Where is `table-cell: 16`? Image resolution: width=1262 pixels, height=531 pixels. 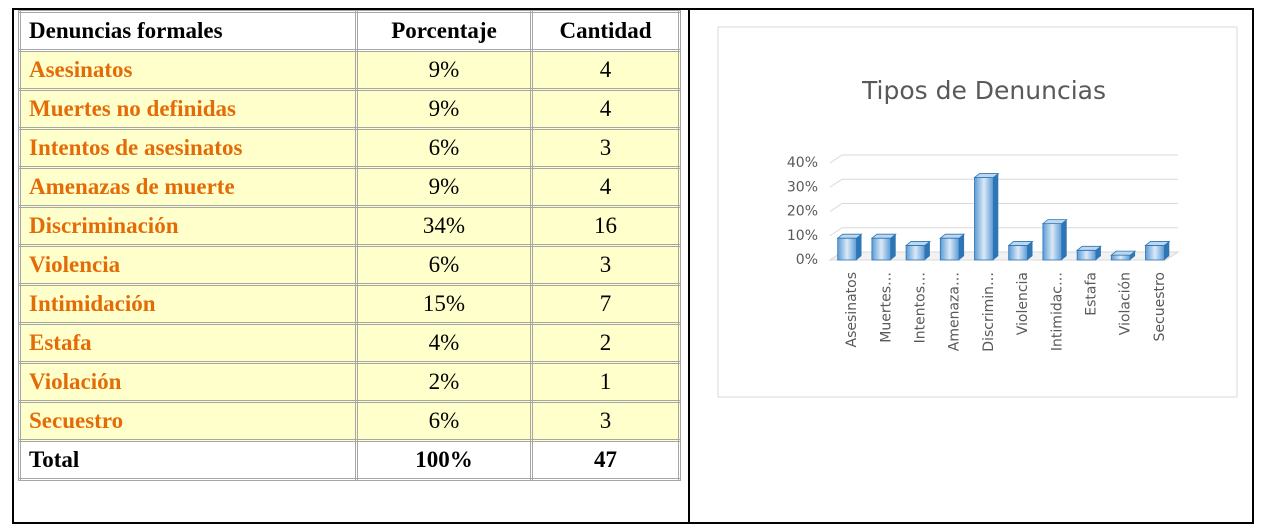 table-cell: 16 is located at coordinates (605, 226).